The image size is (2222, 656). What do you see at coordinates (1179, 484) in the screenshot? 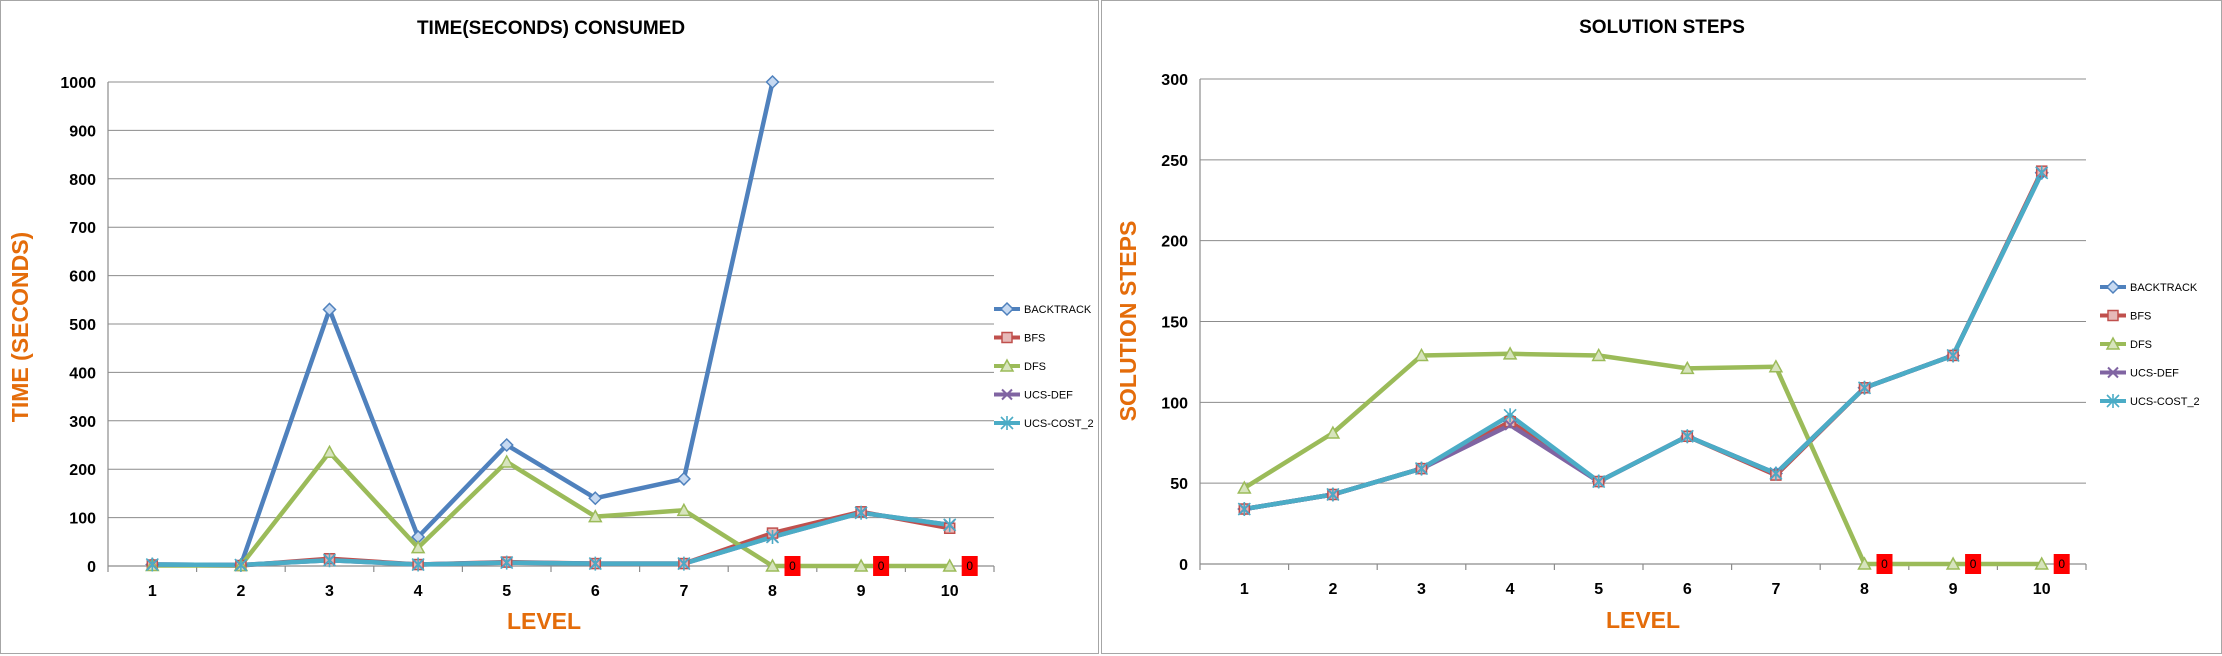
I see `y-tick-label: 50` at bounding box center [1179, 484].